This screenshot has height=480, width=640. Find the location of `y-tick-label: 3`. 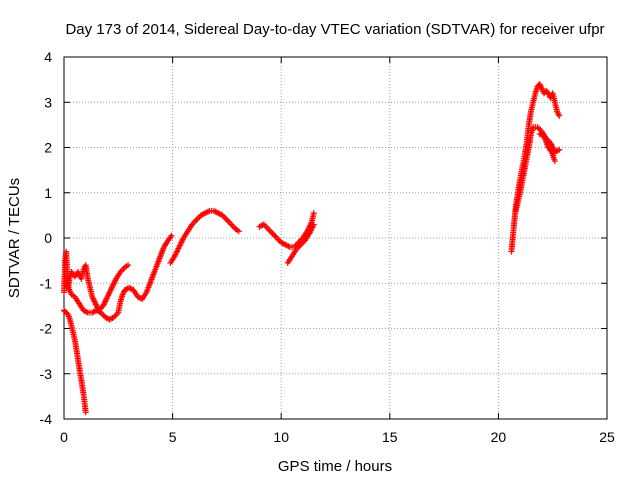

y-tick-label: 3 is located at coordinates (48, 102).